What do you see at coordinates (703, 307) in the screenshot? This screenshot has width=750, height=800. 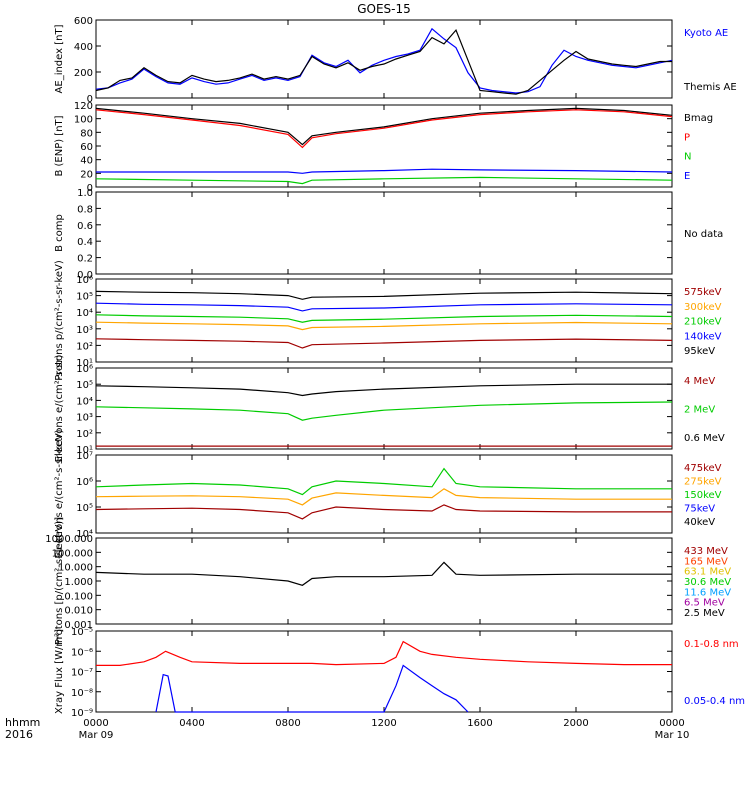 I see `legend-entry: 300keV` at bounding box center [703, 307].